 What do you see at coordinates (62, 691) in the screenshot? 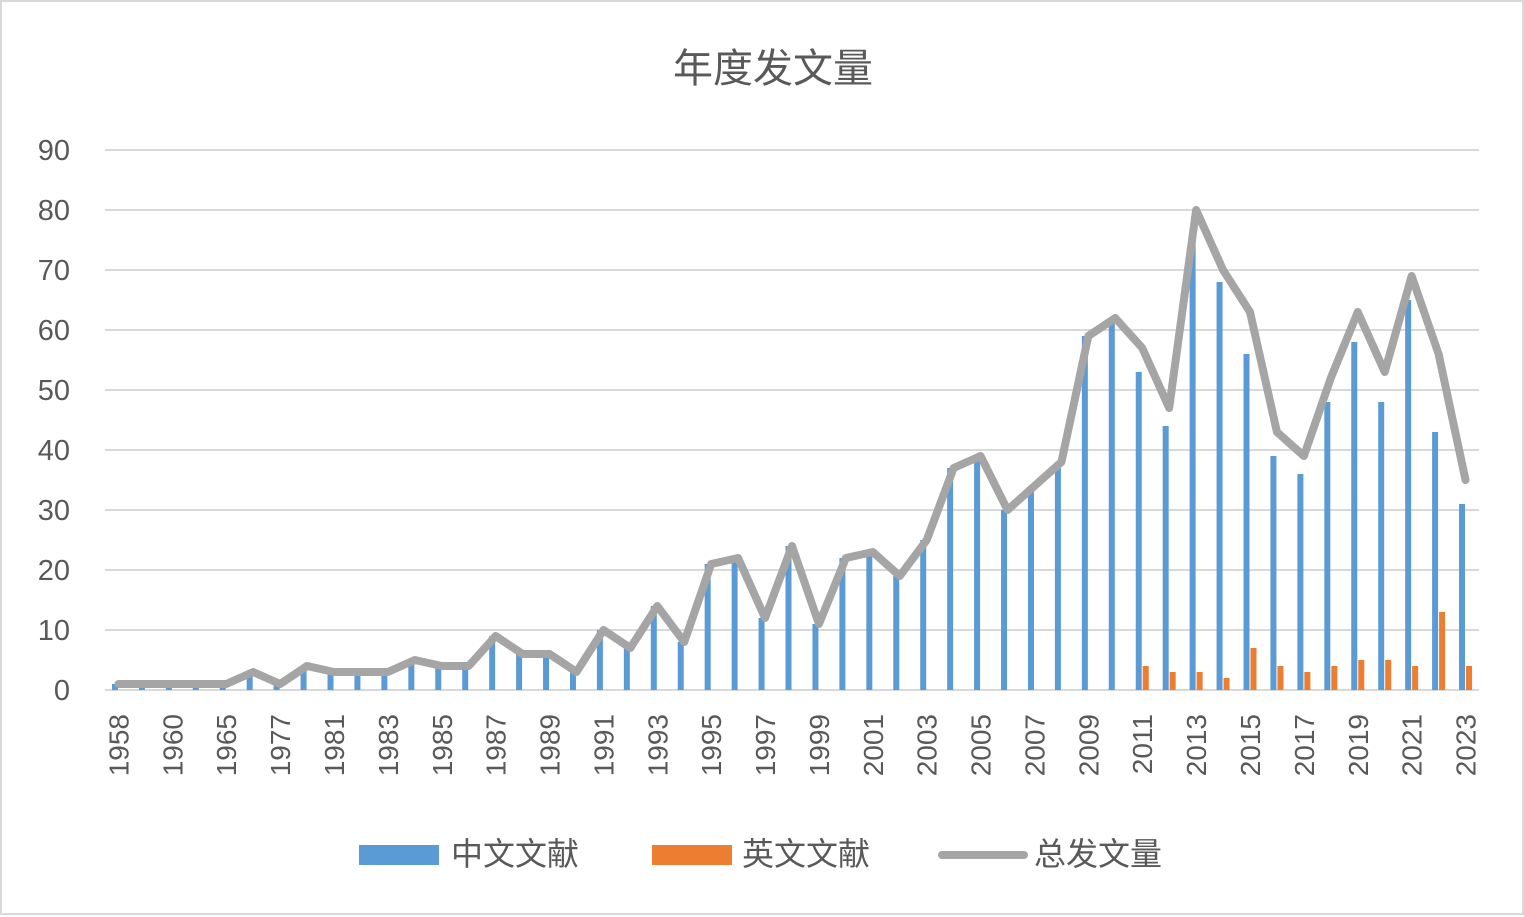
I see `y-tick-label: 0` at bounding box center [62, 691].